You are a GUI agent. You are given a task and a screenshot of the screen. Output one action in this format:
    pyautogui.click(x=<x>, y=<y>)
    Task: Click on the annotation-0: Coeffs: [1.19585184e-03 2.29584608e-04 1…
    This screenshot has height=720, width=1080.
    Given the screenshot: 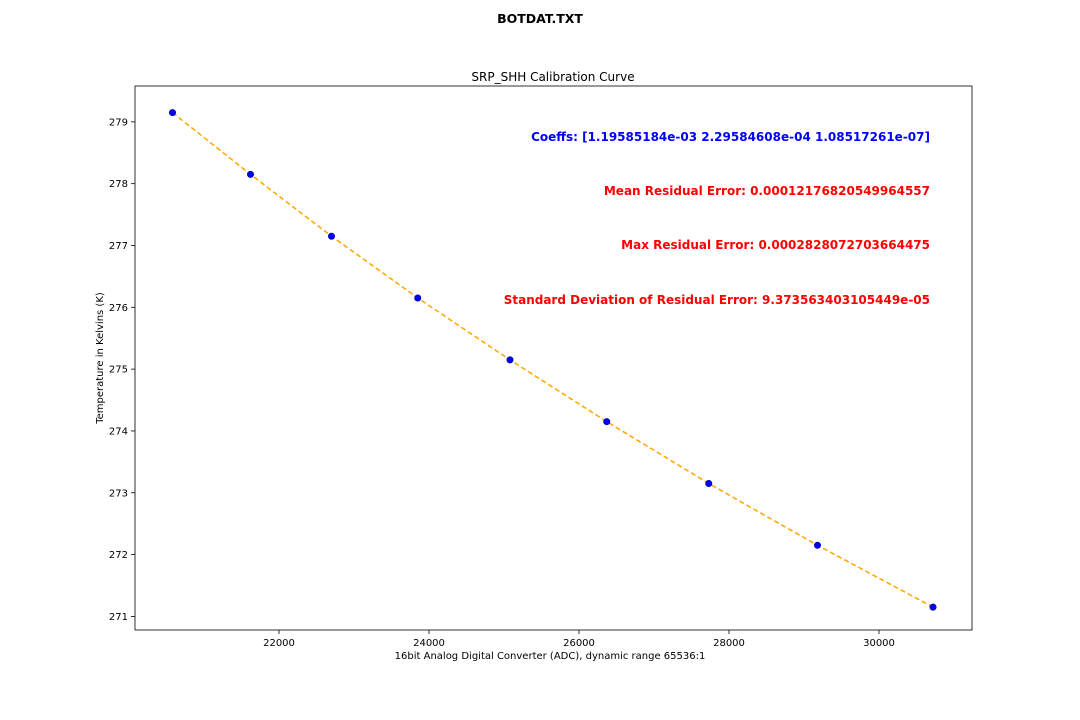 What is the action you would take?
    pyautogui.click(x=730, y=137)
    